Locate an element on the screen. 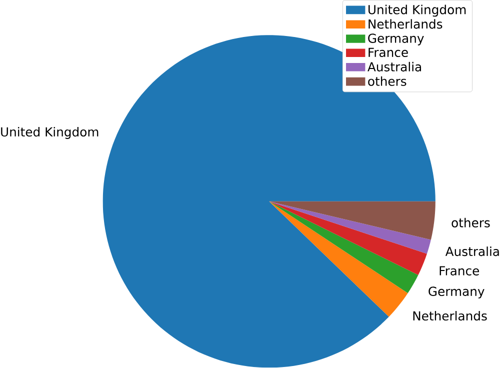  legend-label: France is located at coordinates (388, 53).